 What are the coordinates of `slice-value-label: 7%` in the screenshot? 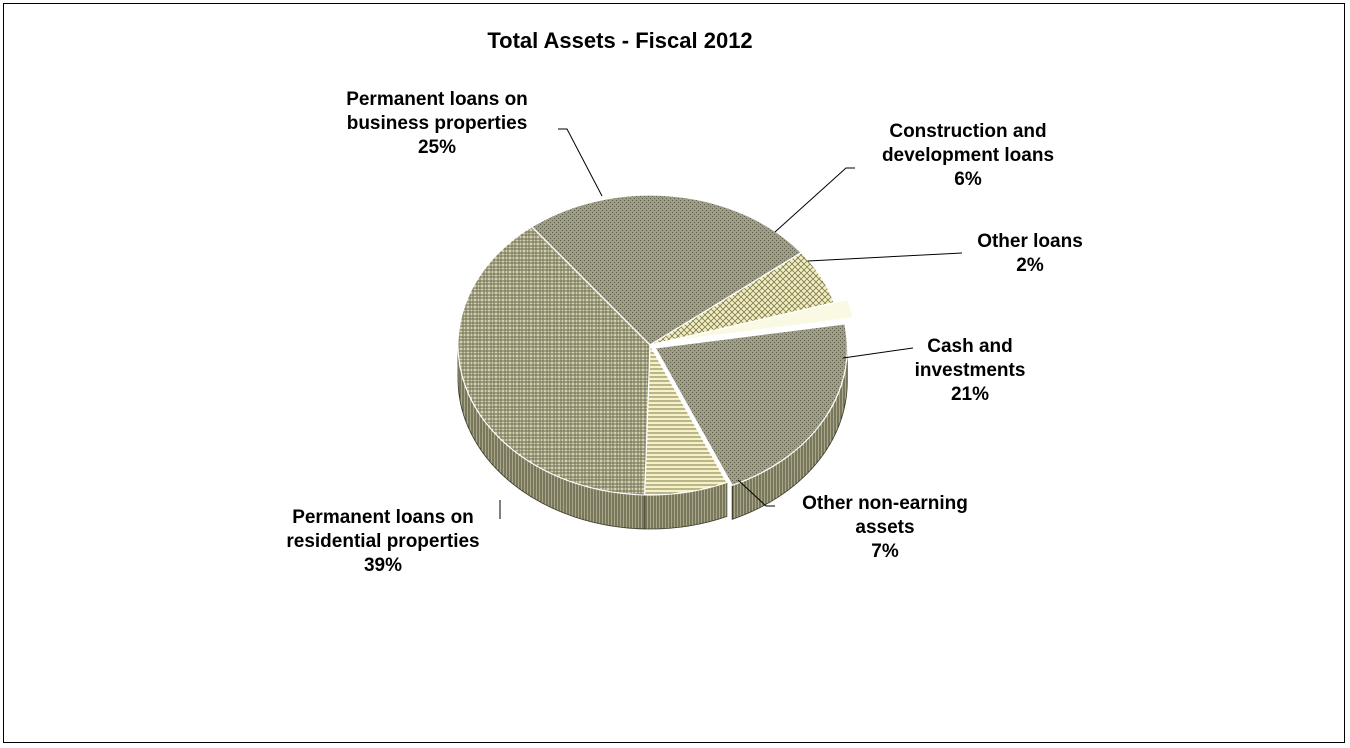 It's located at (885, 551).